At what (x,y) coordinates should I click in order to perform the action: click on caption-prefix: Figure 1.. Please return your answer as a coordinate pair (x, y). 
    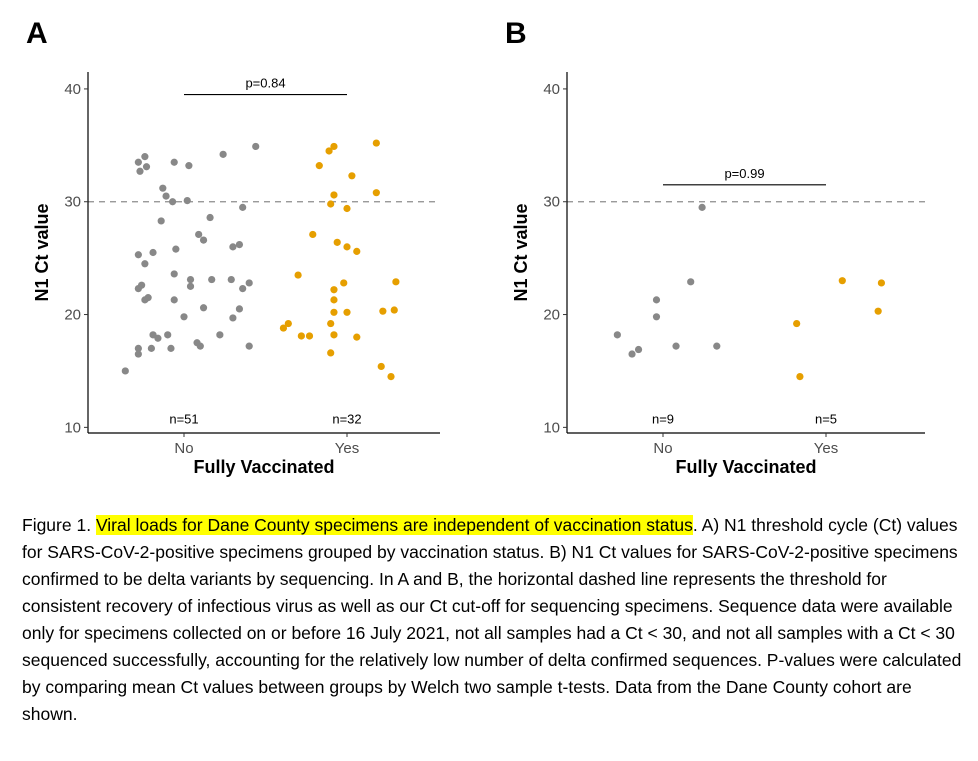
    Looking at the image, I should click on (59, 525).